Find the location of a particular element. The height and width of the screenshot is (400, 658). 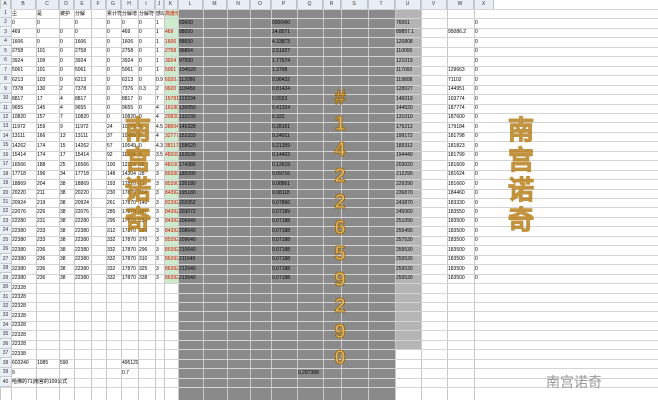

cell-u-18: 229290 is located at coordinates (404, 183).